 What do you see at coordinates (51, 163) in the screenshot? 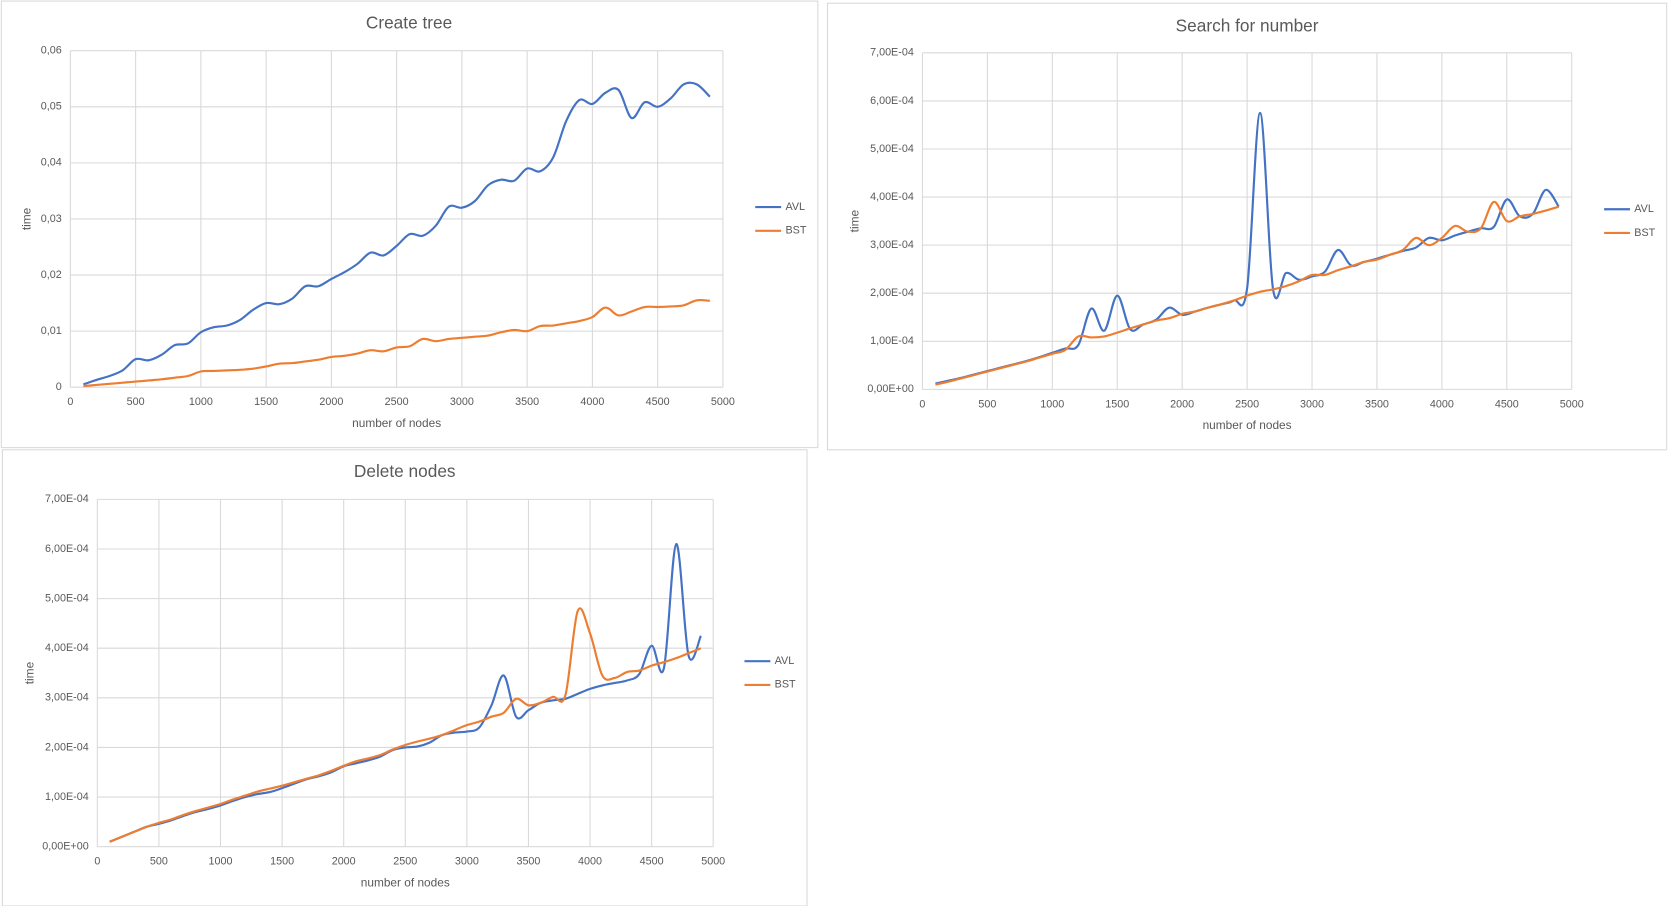
I see `y-tick-label: 0,04` at bounding box center [51, 163].